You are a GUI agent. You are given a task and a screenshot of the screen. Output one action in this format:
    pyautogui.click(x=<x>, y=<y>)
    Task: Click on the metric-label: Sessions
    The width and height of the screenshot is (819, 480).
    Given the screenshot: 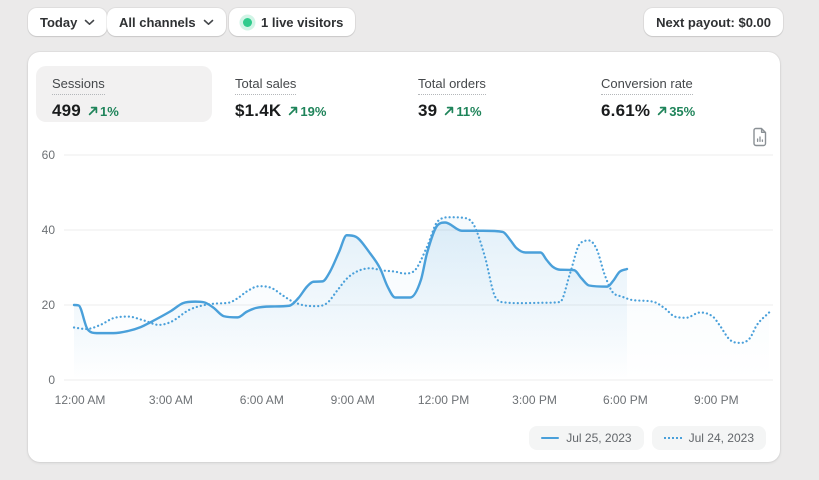 What is the action you would take?
    pyautogui.click(x=78, y=85)
    